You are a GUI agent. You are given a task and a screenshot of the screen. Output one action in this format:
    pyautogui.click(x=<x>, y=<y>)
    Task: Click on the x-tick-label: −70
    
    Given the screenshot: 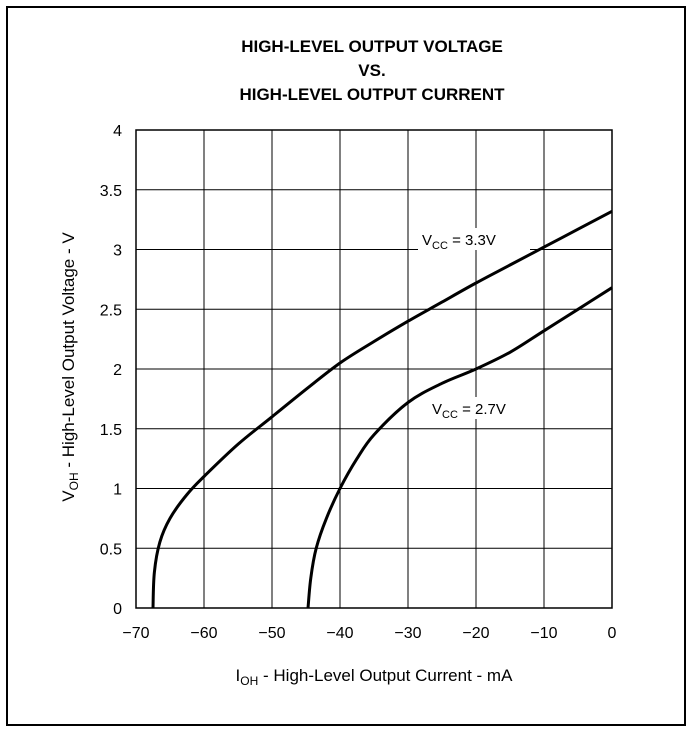 What is the action you would take?
    pyautogui.click(x=135, y=633)
    